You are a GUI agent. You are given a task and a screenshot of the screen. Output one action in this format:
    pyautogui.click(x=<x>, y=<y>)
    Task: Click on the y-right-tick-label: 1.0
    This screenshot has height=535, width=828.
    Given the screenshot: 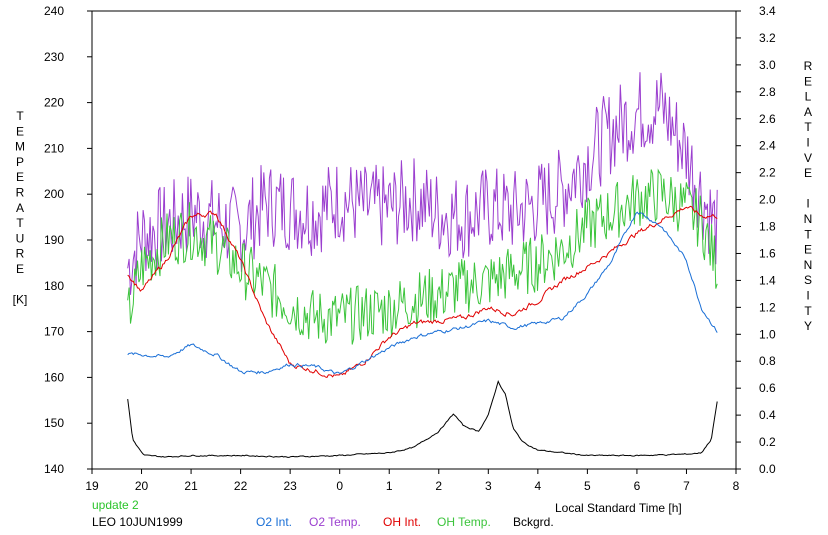 What is the action you would take?
    pyautogui.click(x=767, y=334)
    